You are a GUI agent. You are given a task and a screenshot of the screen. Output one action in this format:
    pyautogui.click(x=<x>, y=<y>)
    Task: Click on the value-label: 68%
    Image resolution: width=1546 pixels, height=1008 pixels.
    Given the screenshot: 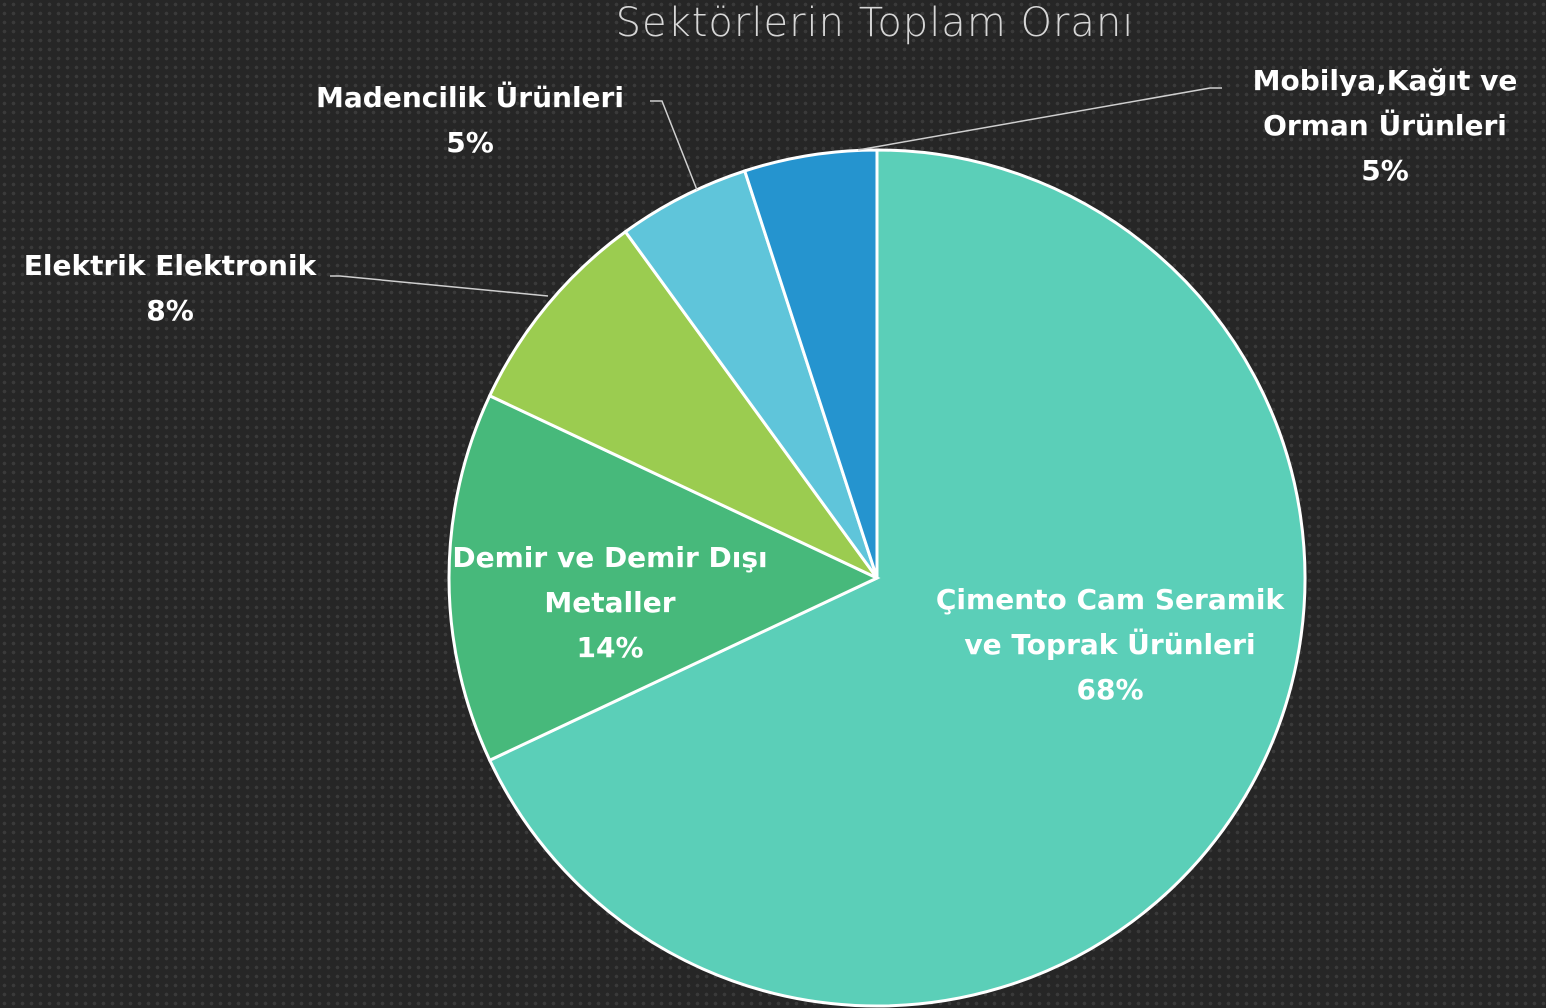 What is the action you would take?
    pyautogui.click(x=1110, y=689)
    